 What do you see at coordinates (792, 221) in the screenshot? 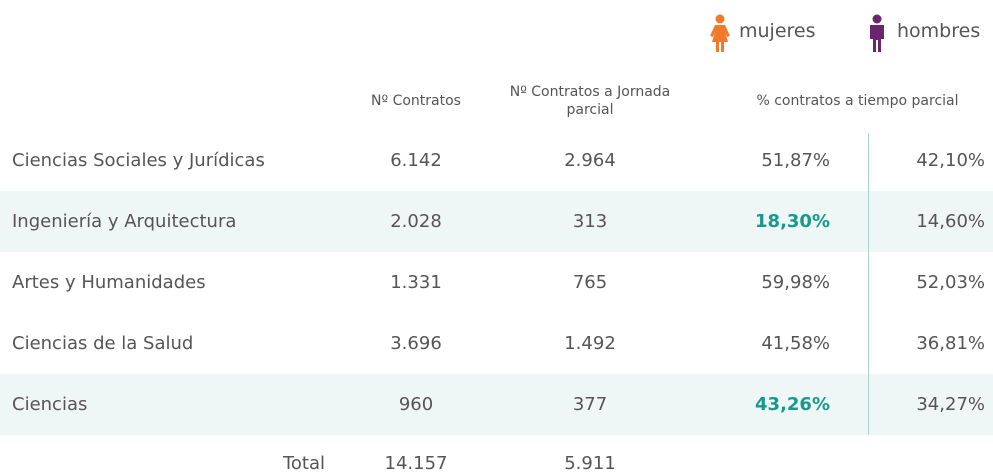
I see `cell: 18,30%` at bounding box center [792, 221].